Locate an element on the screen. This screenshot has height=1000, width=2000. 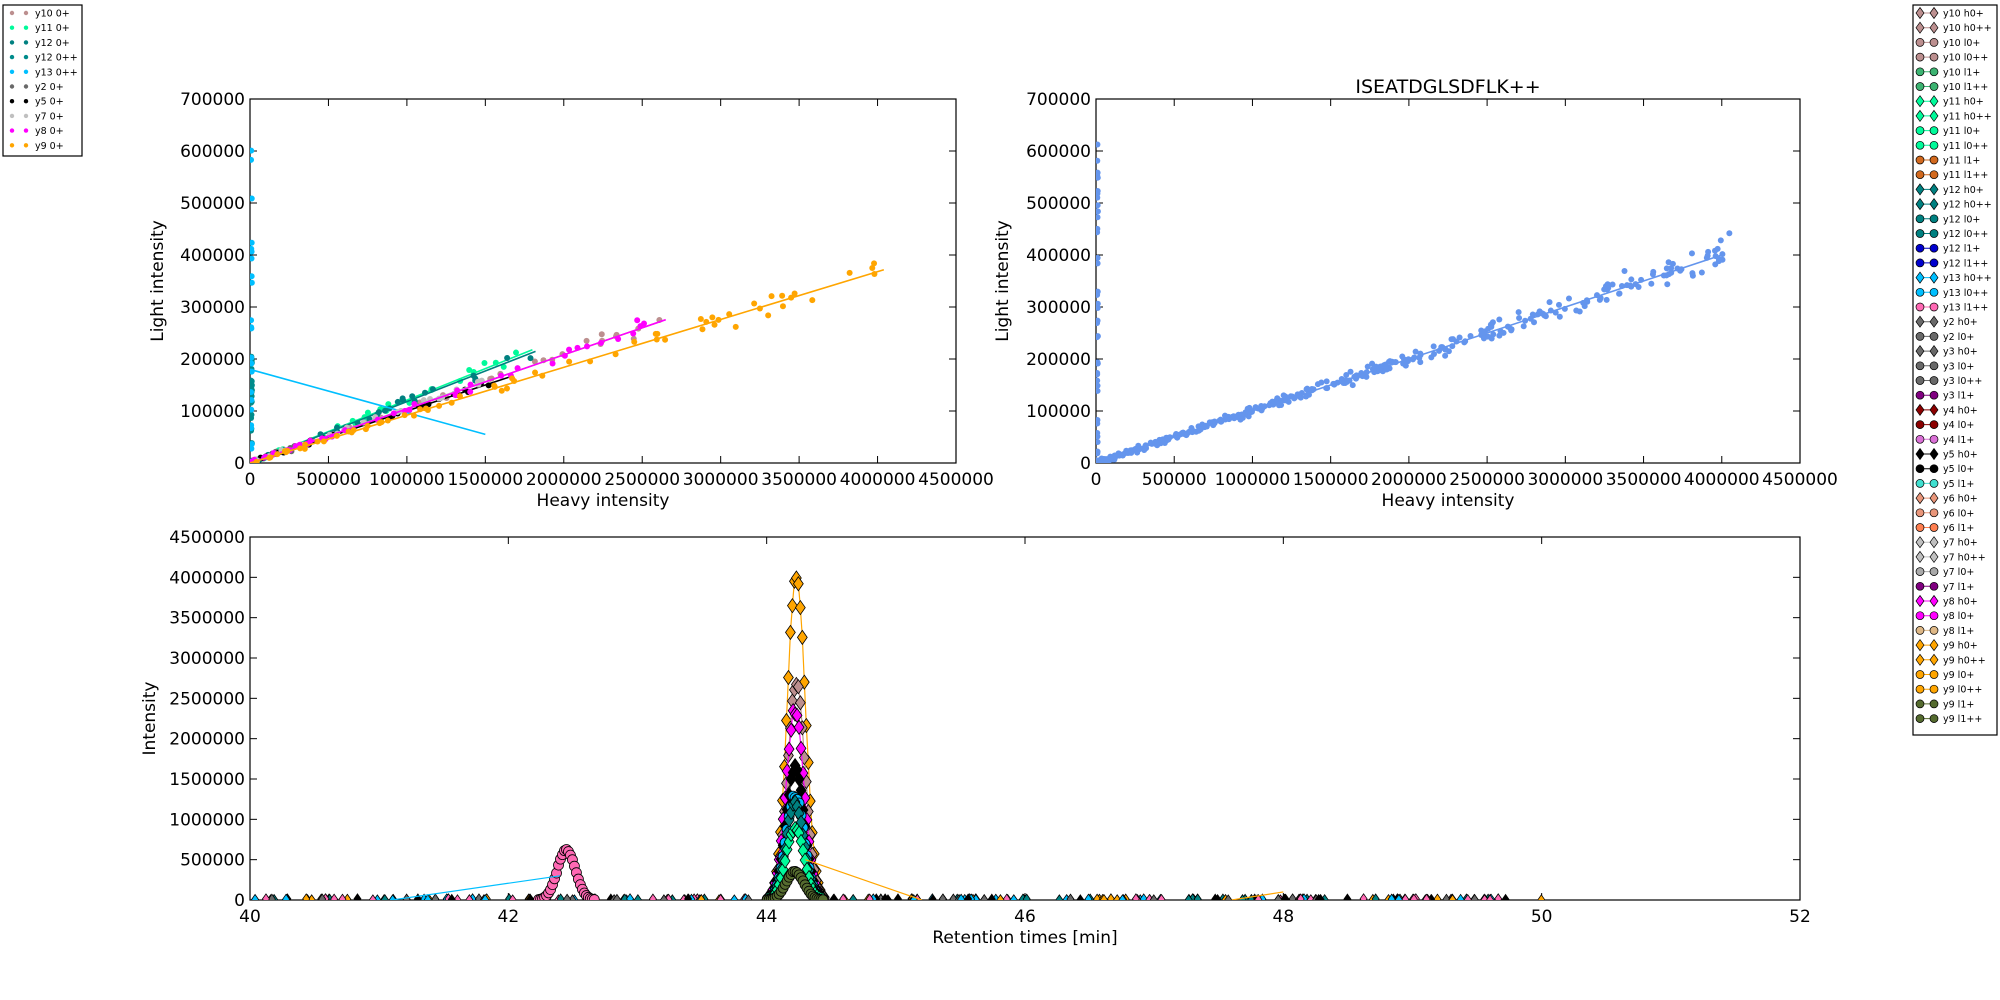
y-tick-label: 3500000 is located at coordinates (207, 619).